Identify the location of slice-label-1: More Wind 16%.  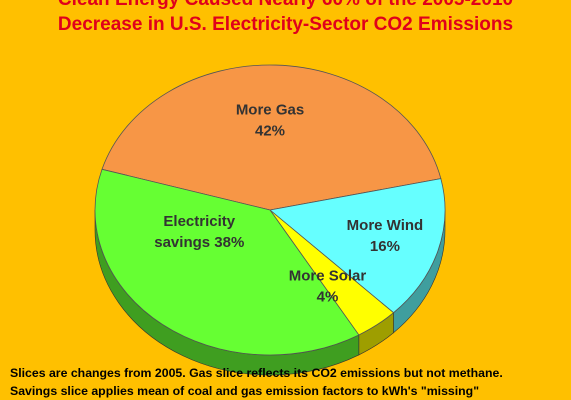
(385, 236).